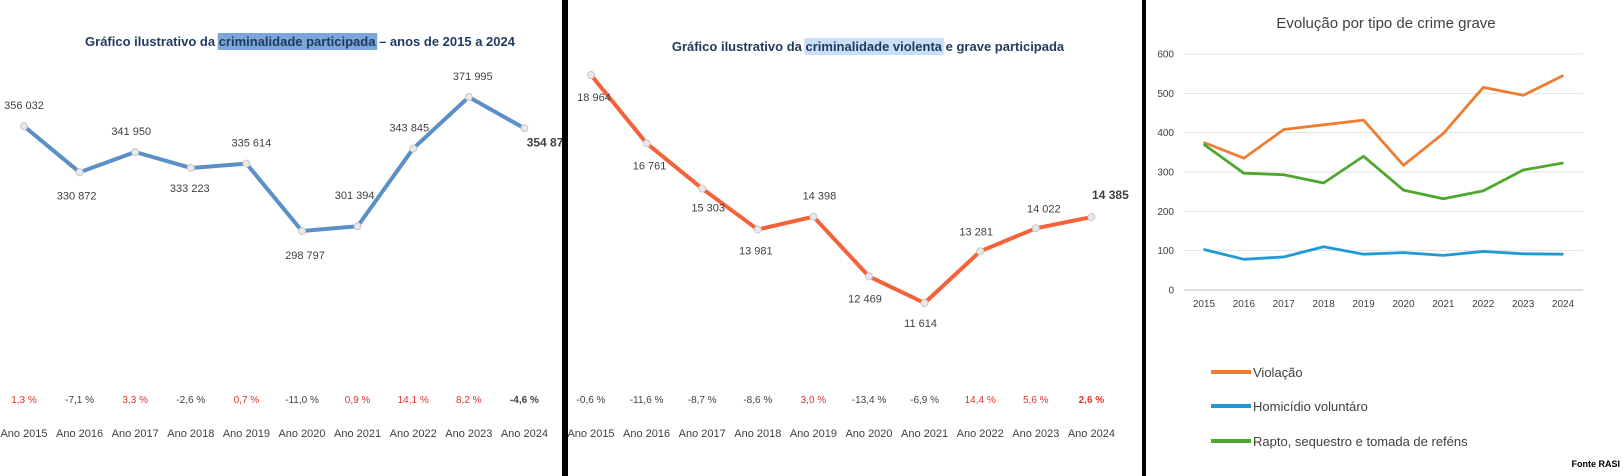 The width and height of the screenshot is (1623, 476). Describe the element at coordinates (305, 256) in the screenshot. I see `data-label: 298 797` at that location.